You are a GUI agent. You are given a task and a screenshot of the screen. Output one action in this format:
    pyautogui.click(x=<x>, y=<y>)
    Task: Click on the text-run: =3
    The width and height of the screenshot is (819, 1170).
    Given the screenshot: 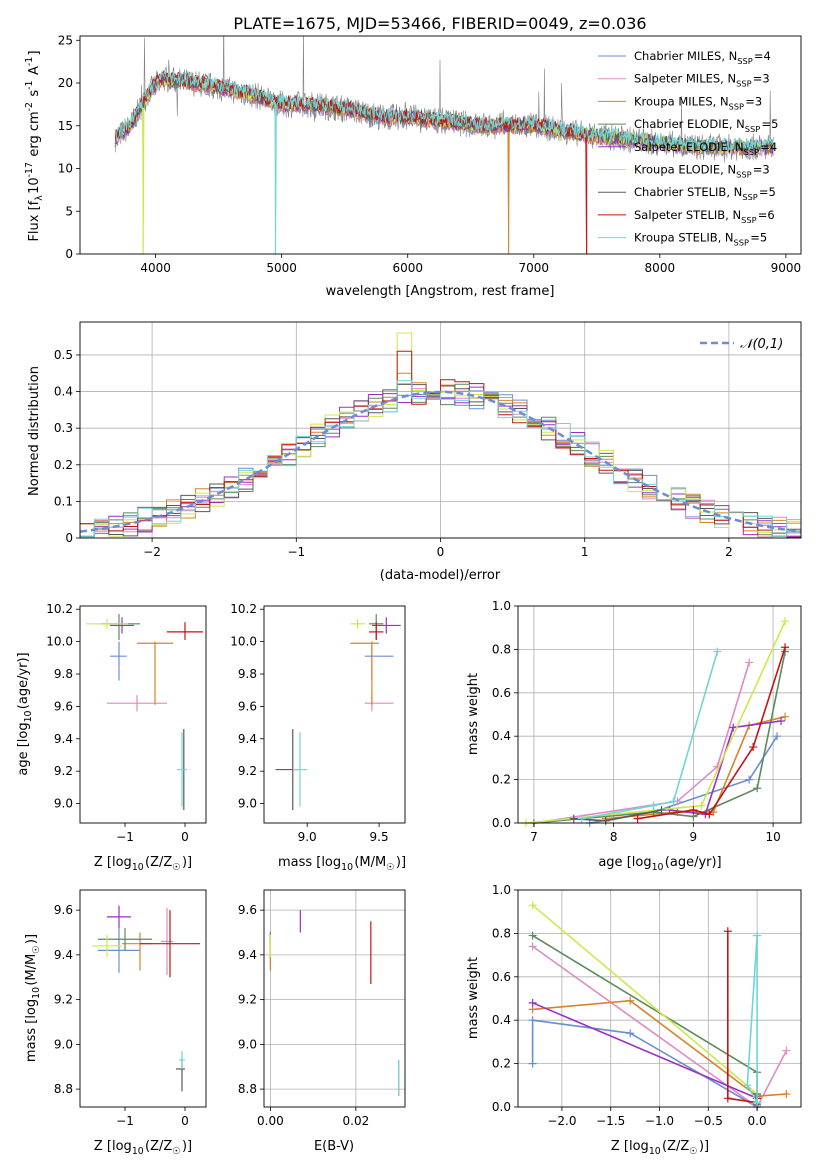 What is the action you would take?
    pyautogui.click(x=761, y=170)
    